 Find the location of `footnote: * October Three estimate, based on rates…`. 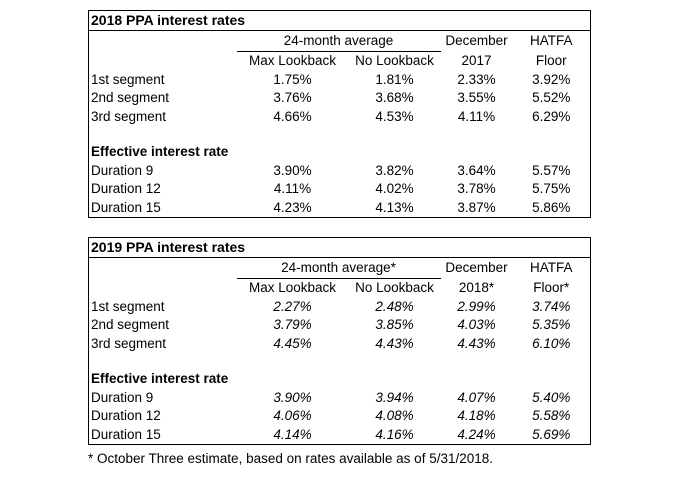

footnote: * October Three estimate, based on rates… is located at coordinates (290, 458).